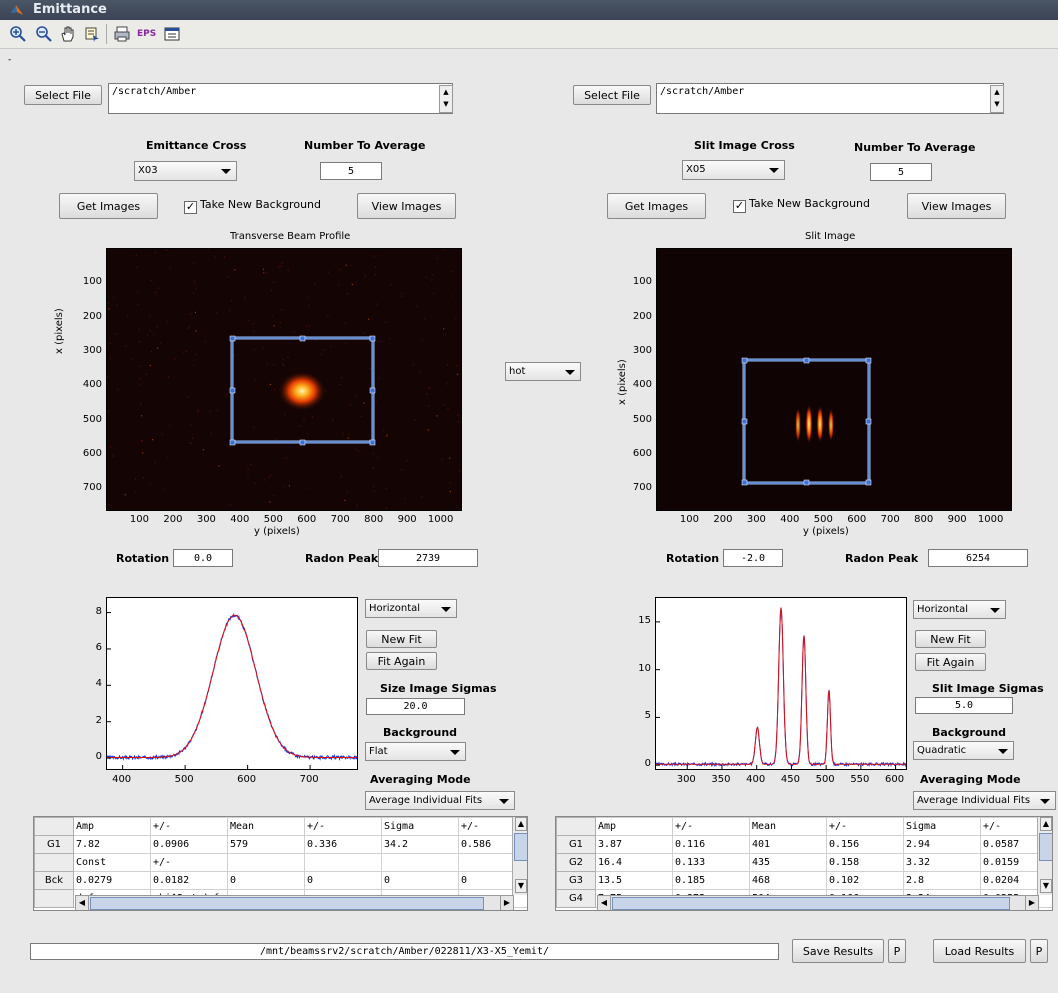 This screenshot has width=1058, height=993. What do you see at coordinates (963, 750) in the screenshot?
I see `right-background-select: Quadratic` at bounding box center [963, 750].